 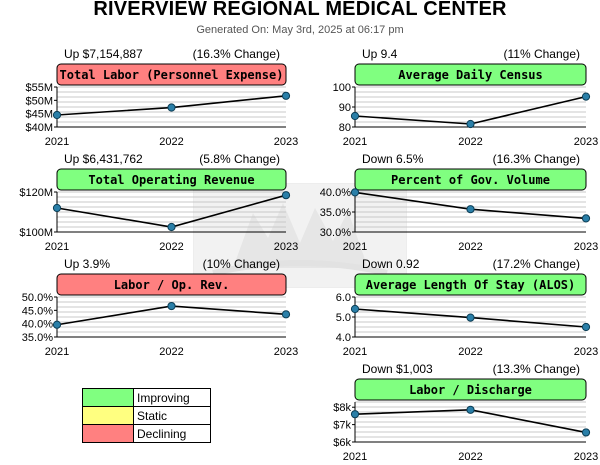 What do you see at coordinates (172, 285) in the screenshot?
I see `chart-title: Labor / Op. Rev.` at bounding box center [172, 285].